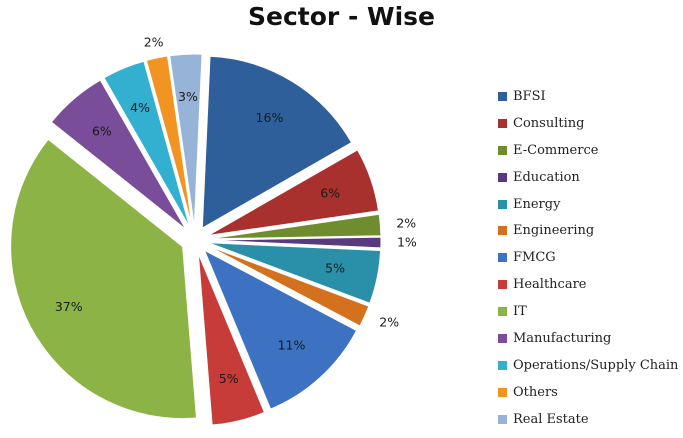 The height and width of the screenshot is (438, 683). Describe the element at coordinates (588, 392) in the screenshot. I see `legend-item-others: Others` at that location.